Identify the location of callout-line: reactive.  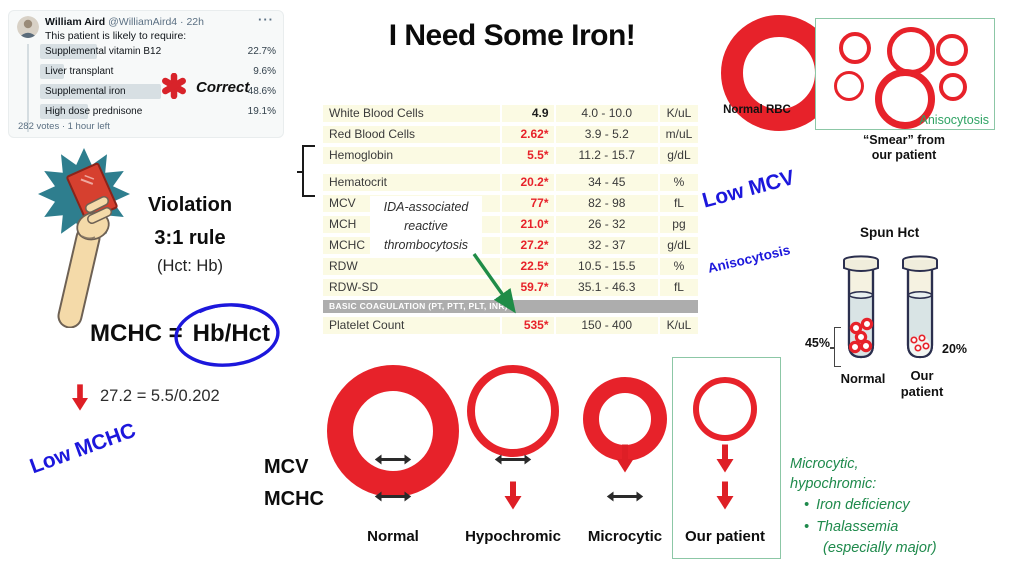
(426, 226).